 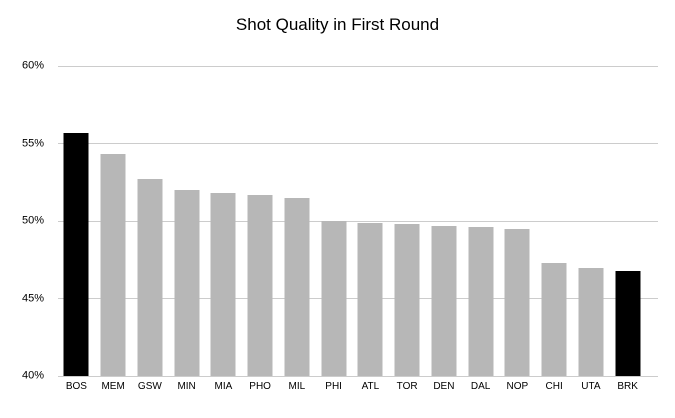 I want to click on x-tick-MIN: MIN, so click(x=186, y=386).